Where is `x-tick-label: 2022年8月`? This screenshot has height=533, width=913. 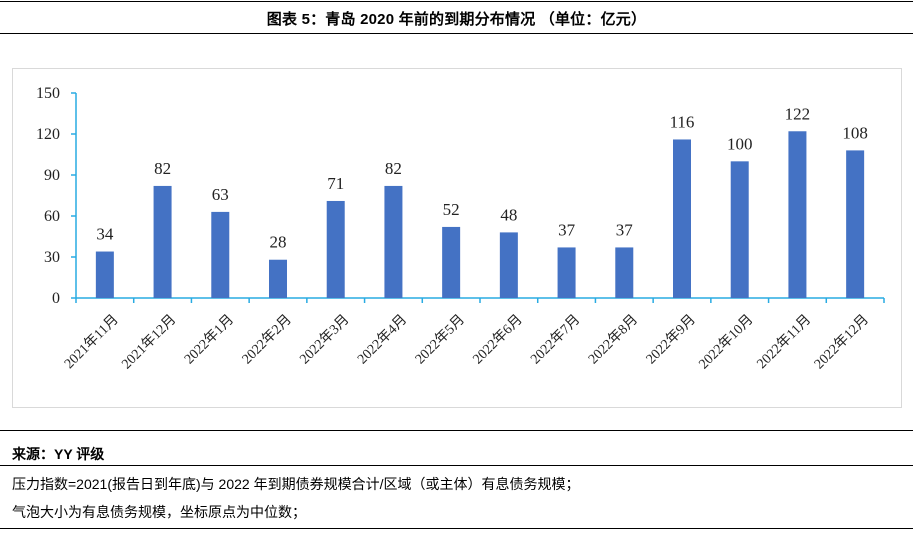
x-tick-label: 2022年8月 is located at coordinates (613, 340).